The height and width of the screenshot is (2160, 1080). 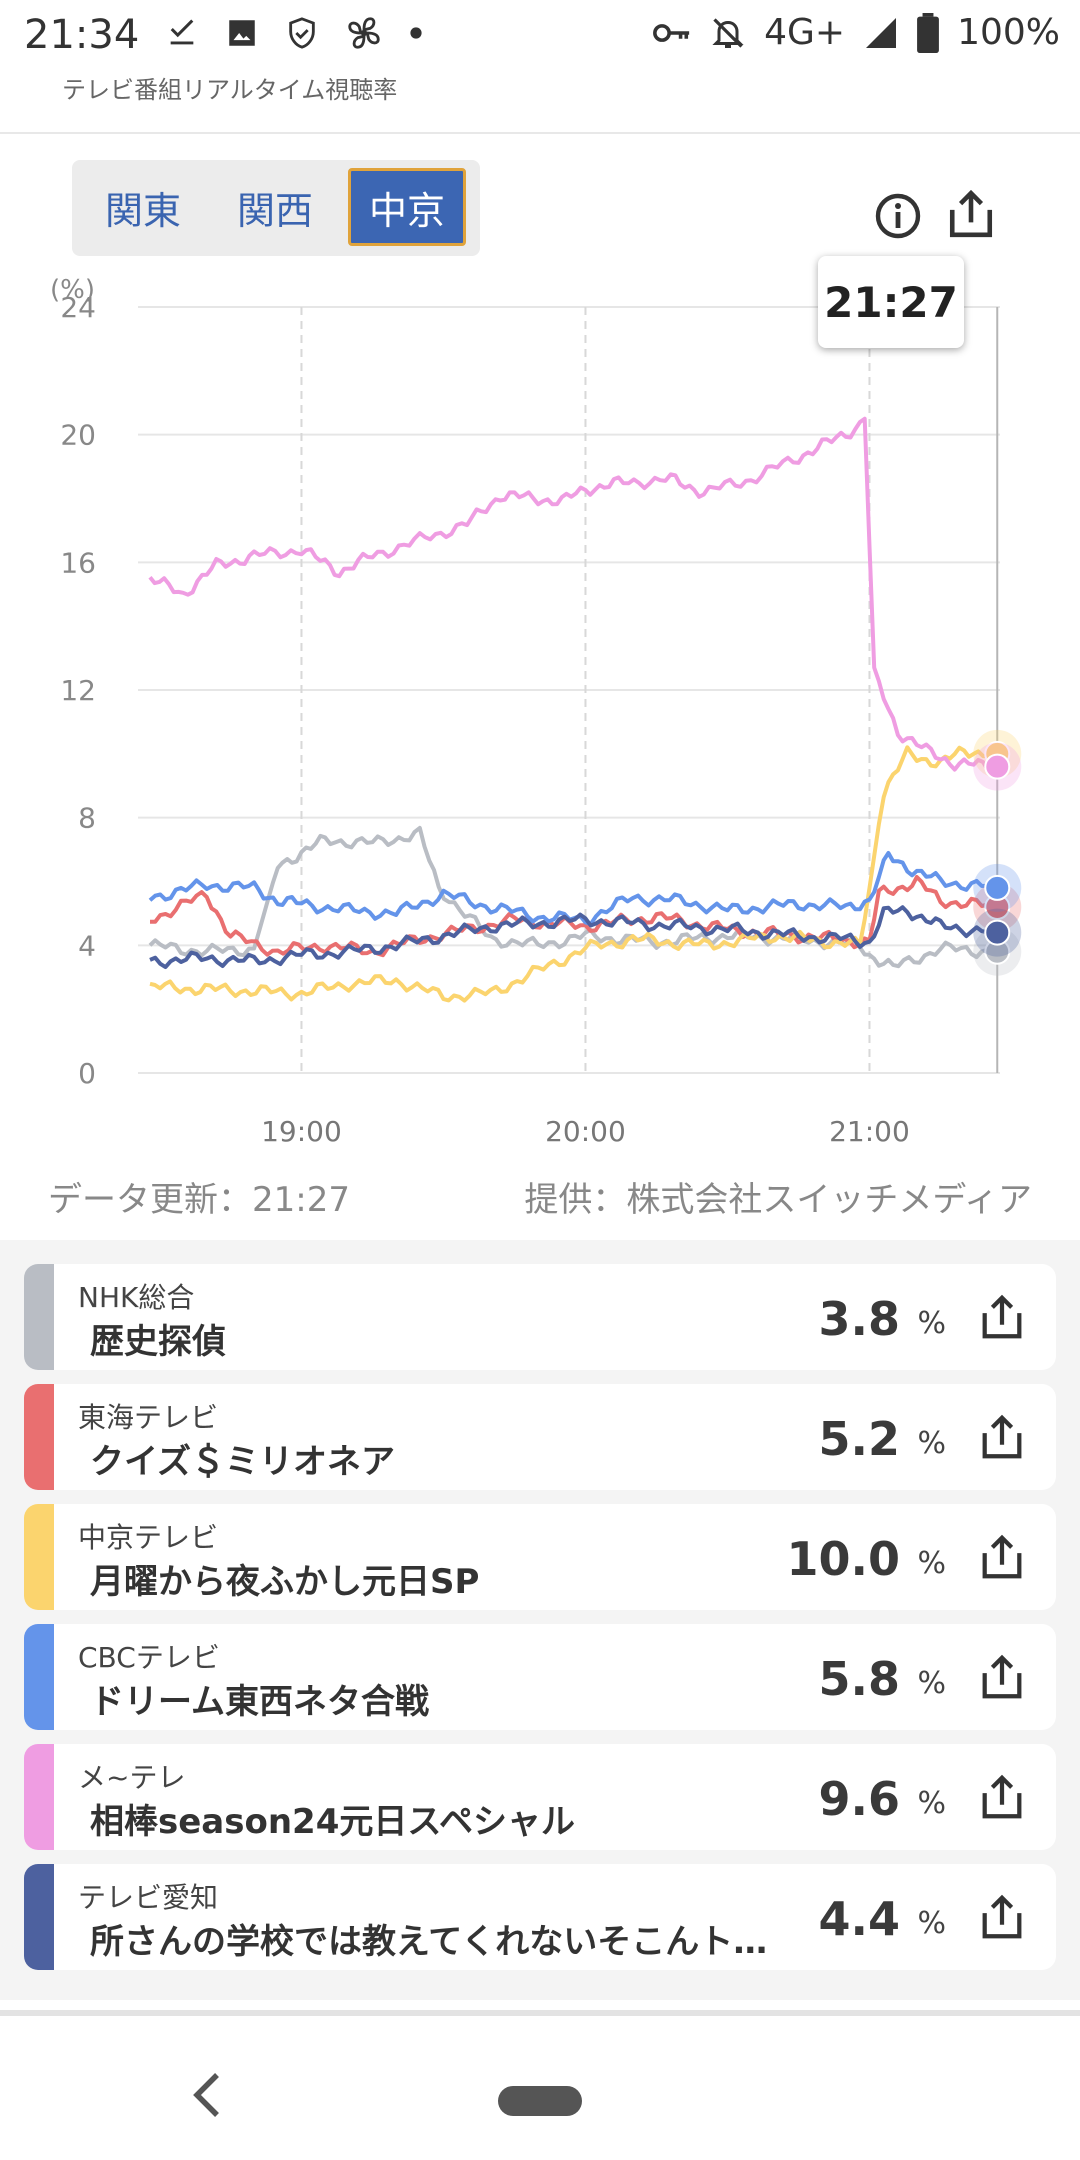 What do you see at coordinates (540, 1797) in the screenshot?
I see `channel-card: メ~テレ相棒season24元日スペシャル 9.6%` at bounding box center [540, 1797].